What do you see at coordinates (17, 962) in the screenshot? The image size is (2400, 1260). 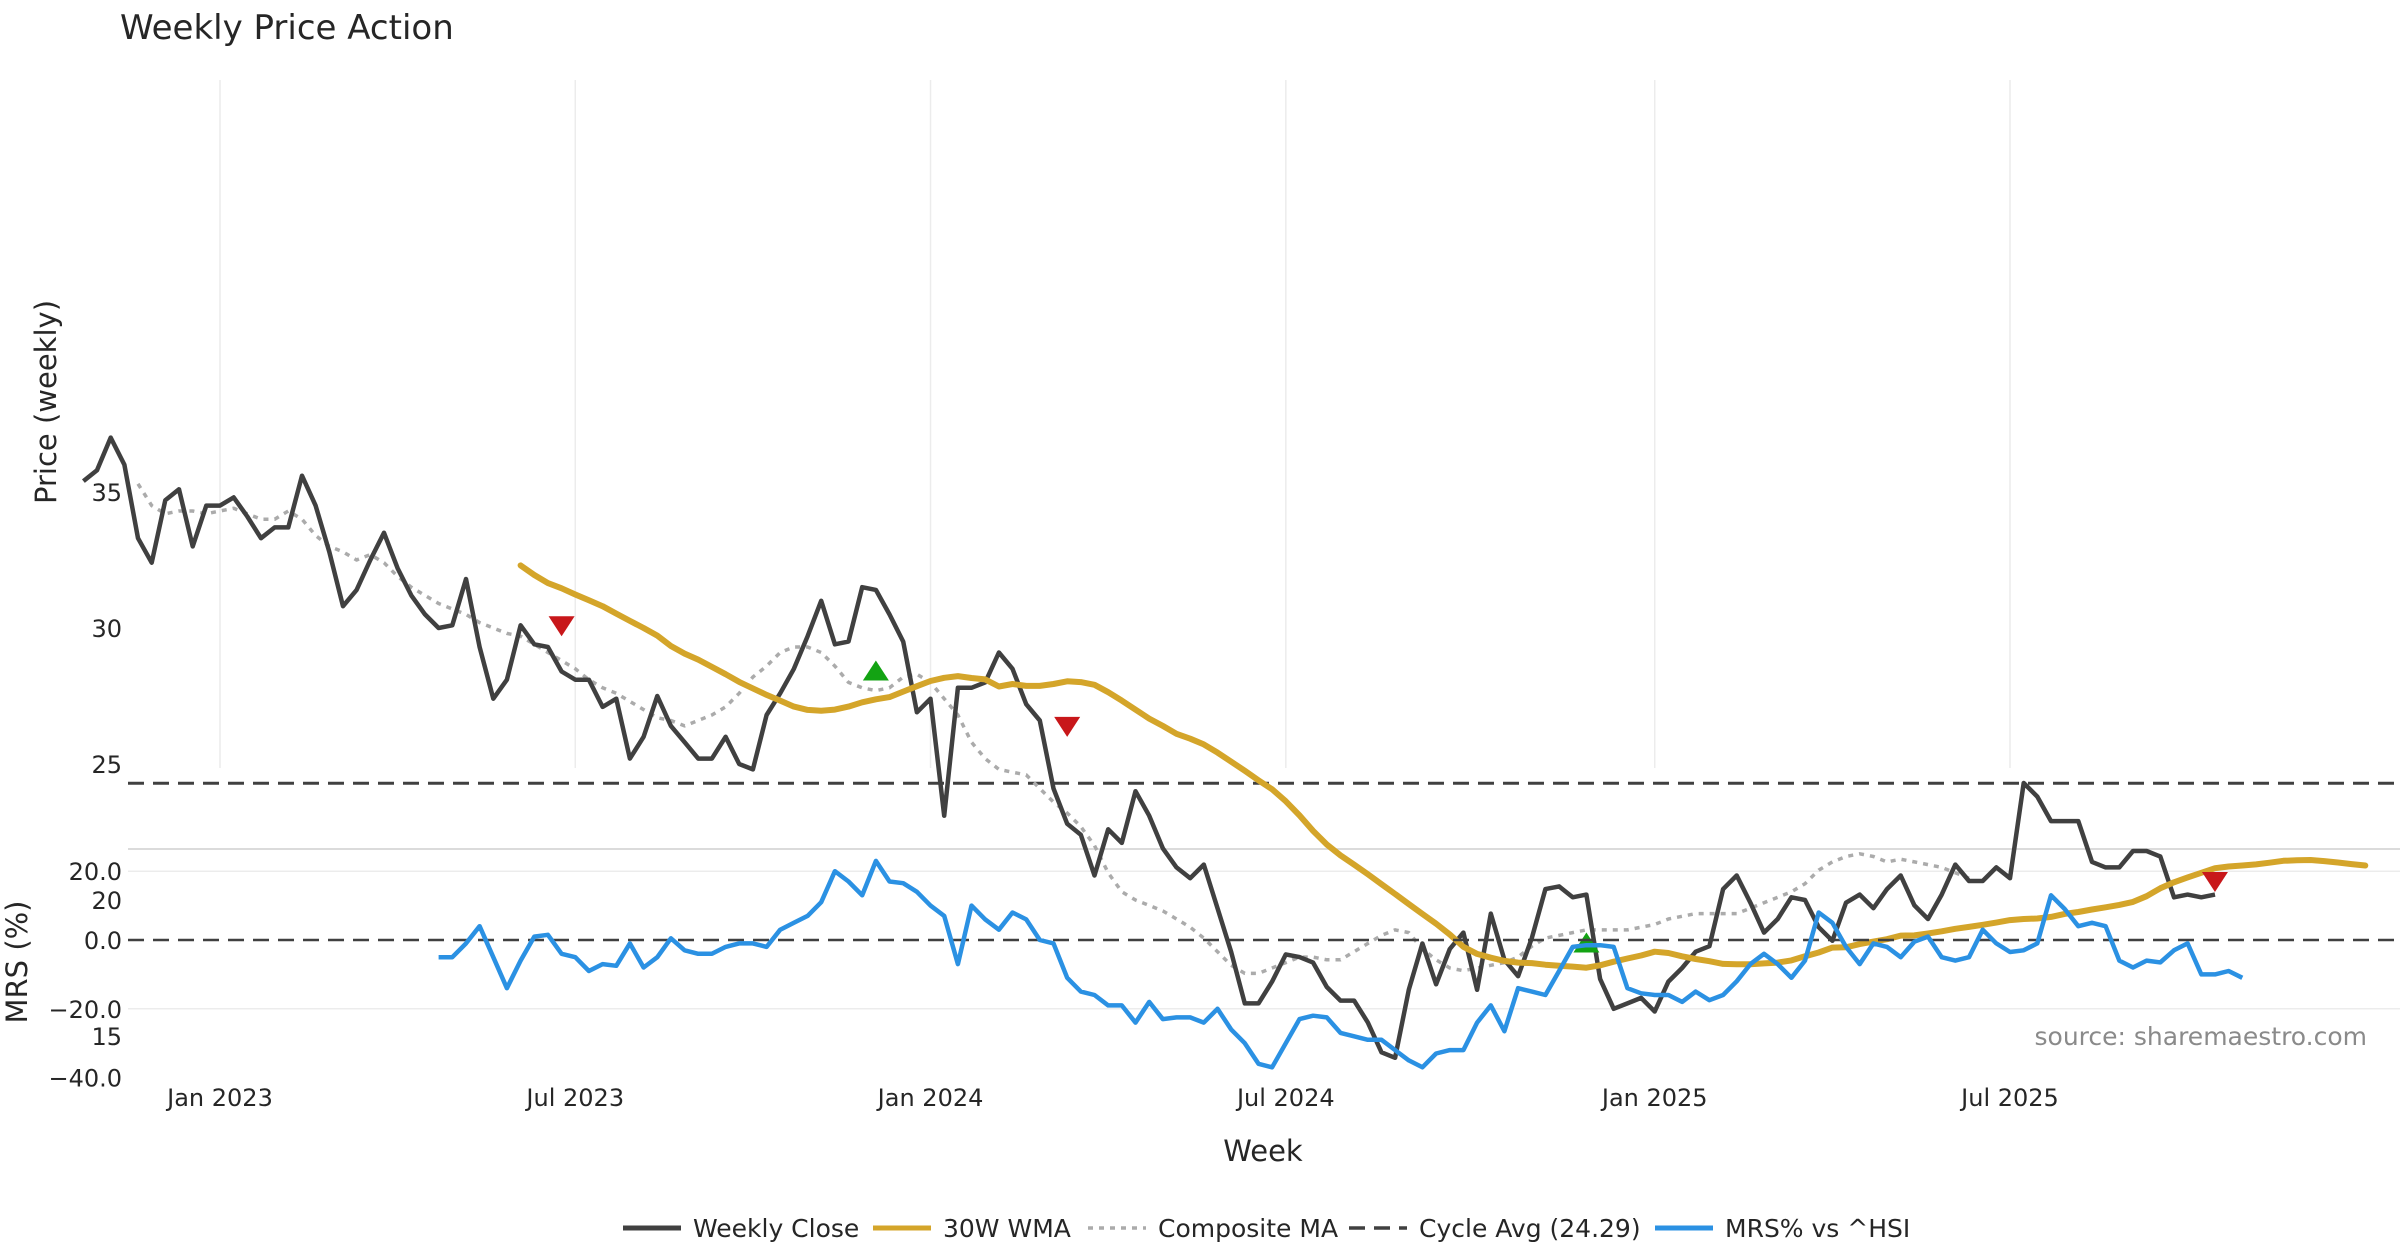 I see `mrs-axis-title: MRS (%)` at bounding box center [17, 962].